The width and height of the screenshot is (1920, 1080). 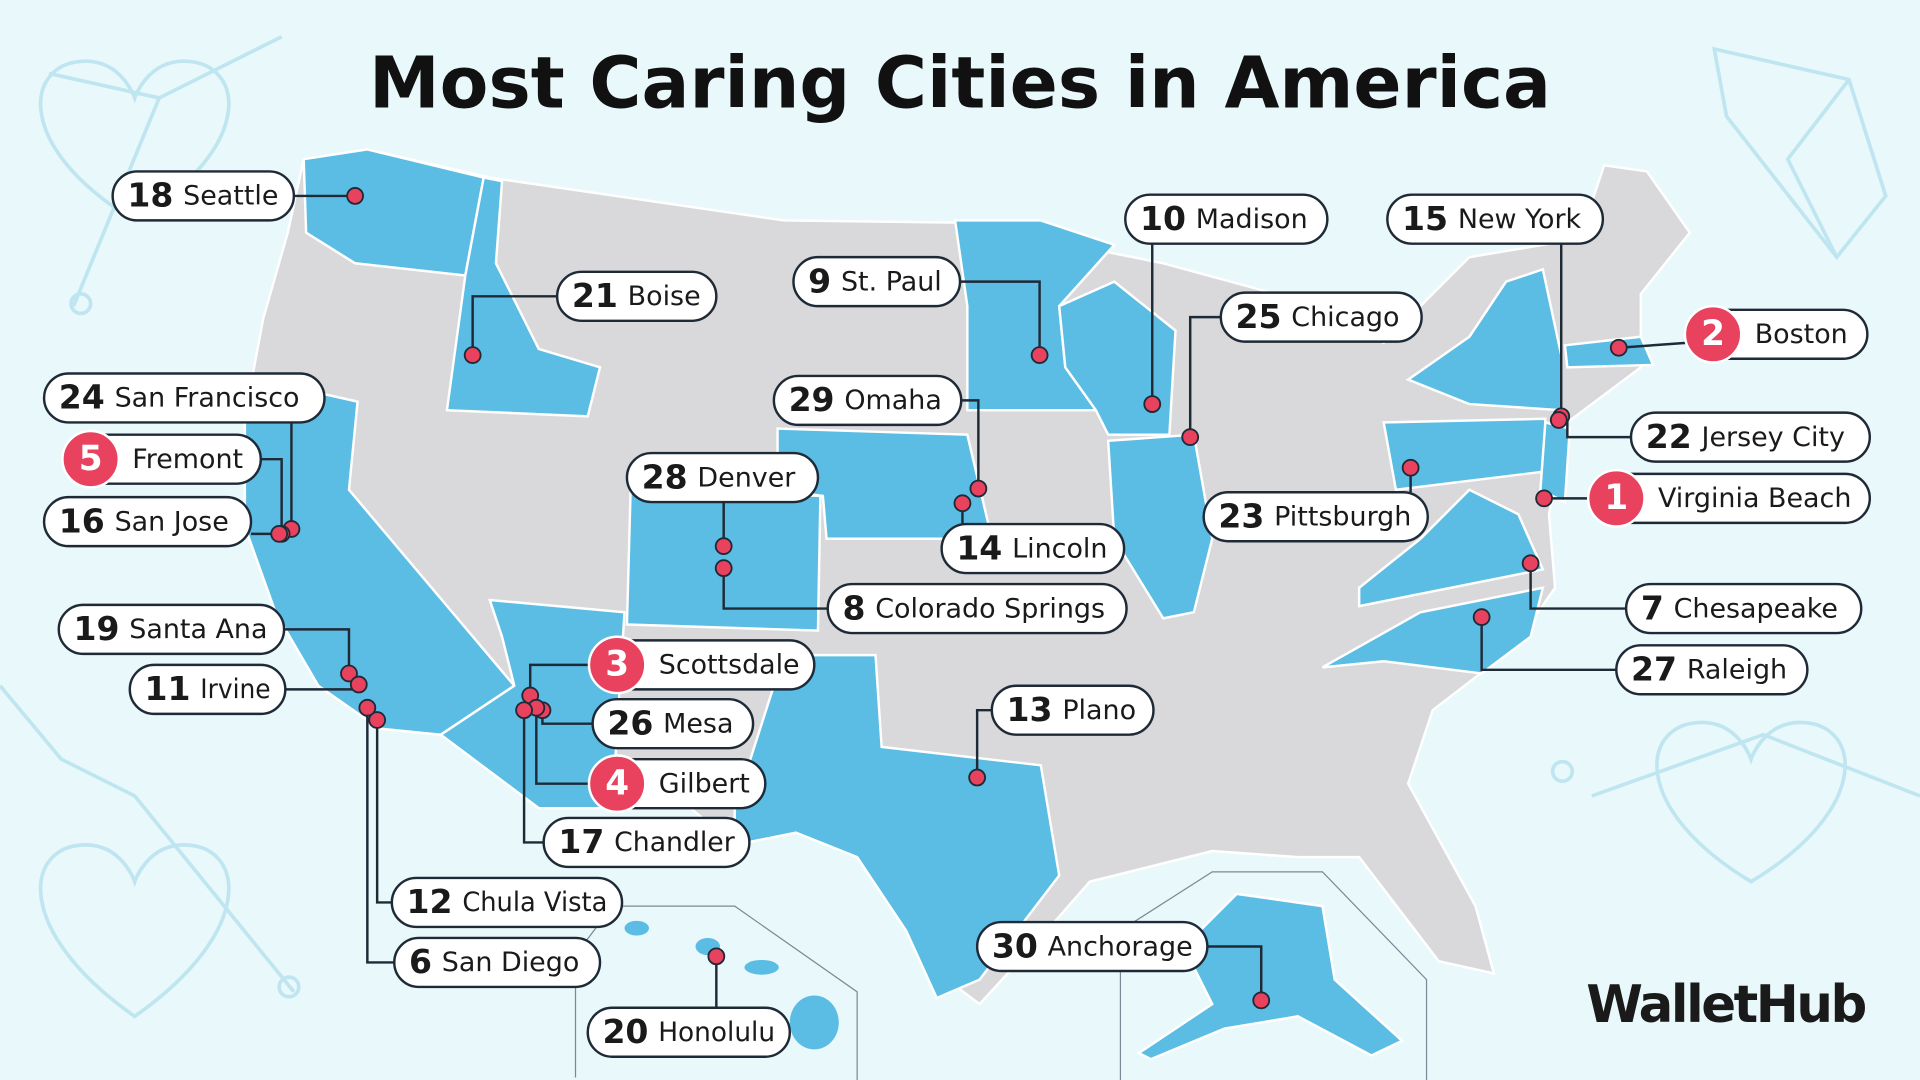 I want to click on rank: 20, so click(x=625, y=1031).